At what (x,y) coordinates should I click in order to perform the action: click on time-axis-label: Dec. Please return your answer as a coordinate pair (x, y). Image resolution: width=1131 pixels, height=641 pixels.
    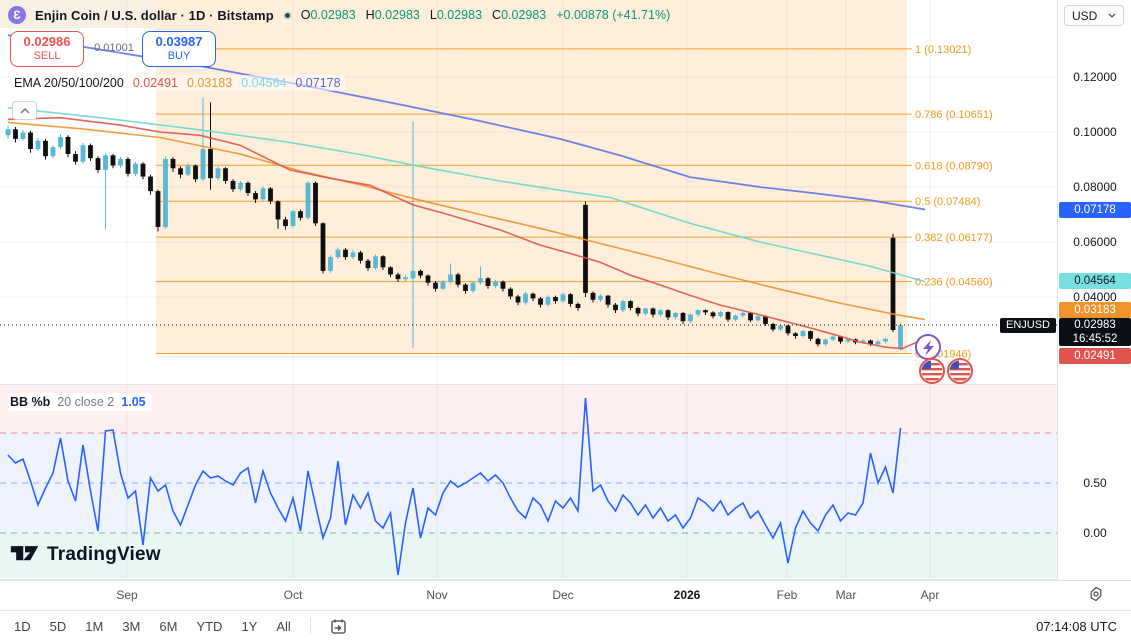
    Looking at the image, I should click on (563, 595).